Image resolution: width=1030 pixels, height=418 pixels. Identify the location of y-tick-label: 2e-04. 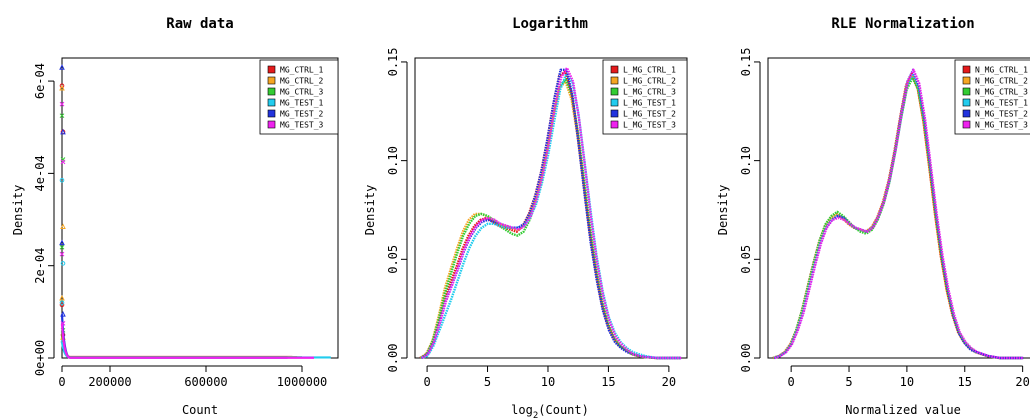
(40, 266).